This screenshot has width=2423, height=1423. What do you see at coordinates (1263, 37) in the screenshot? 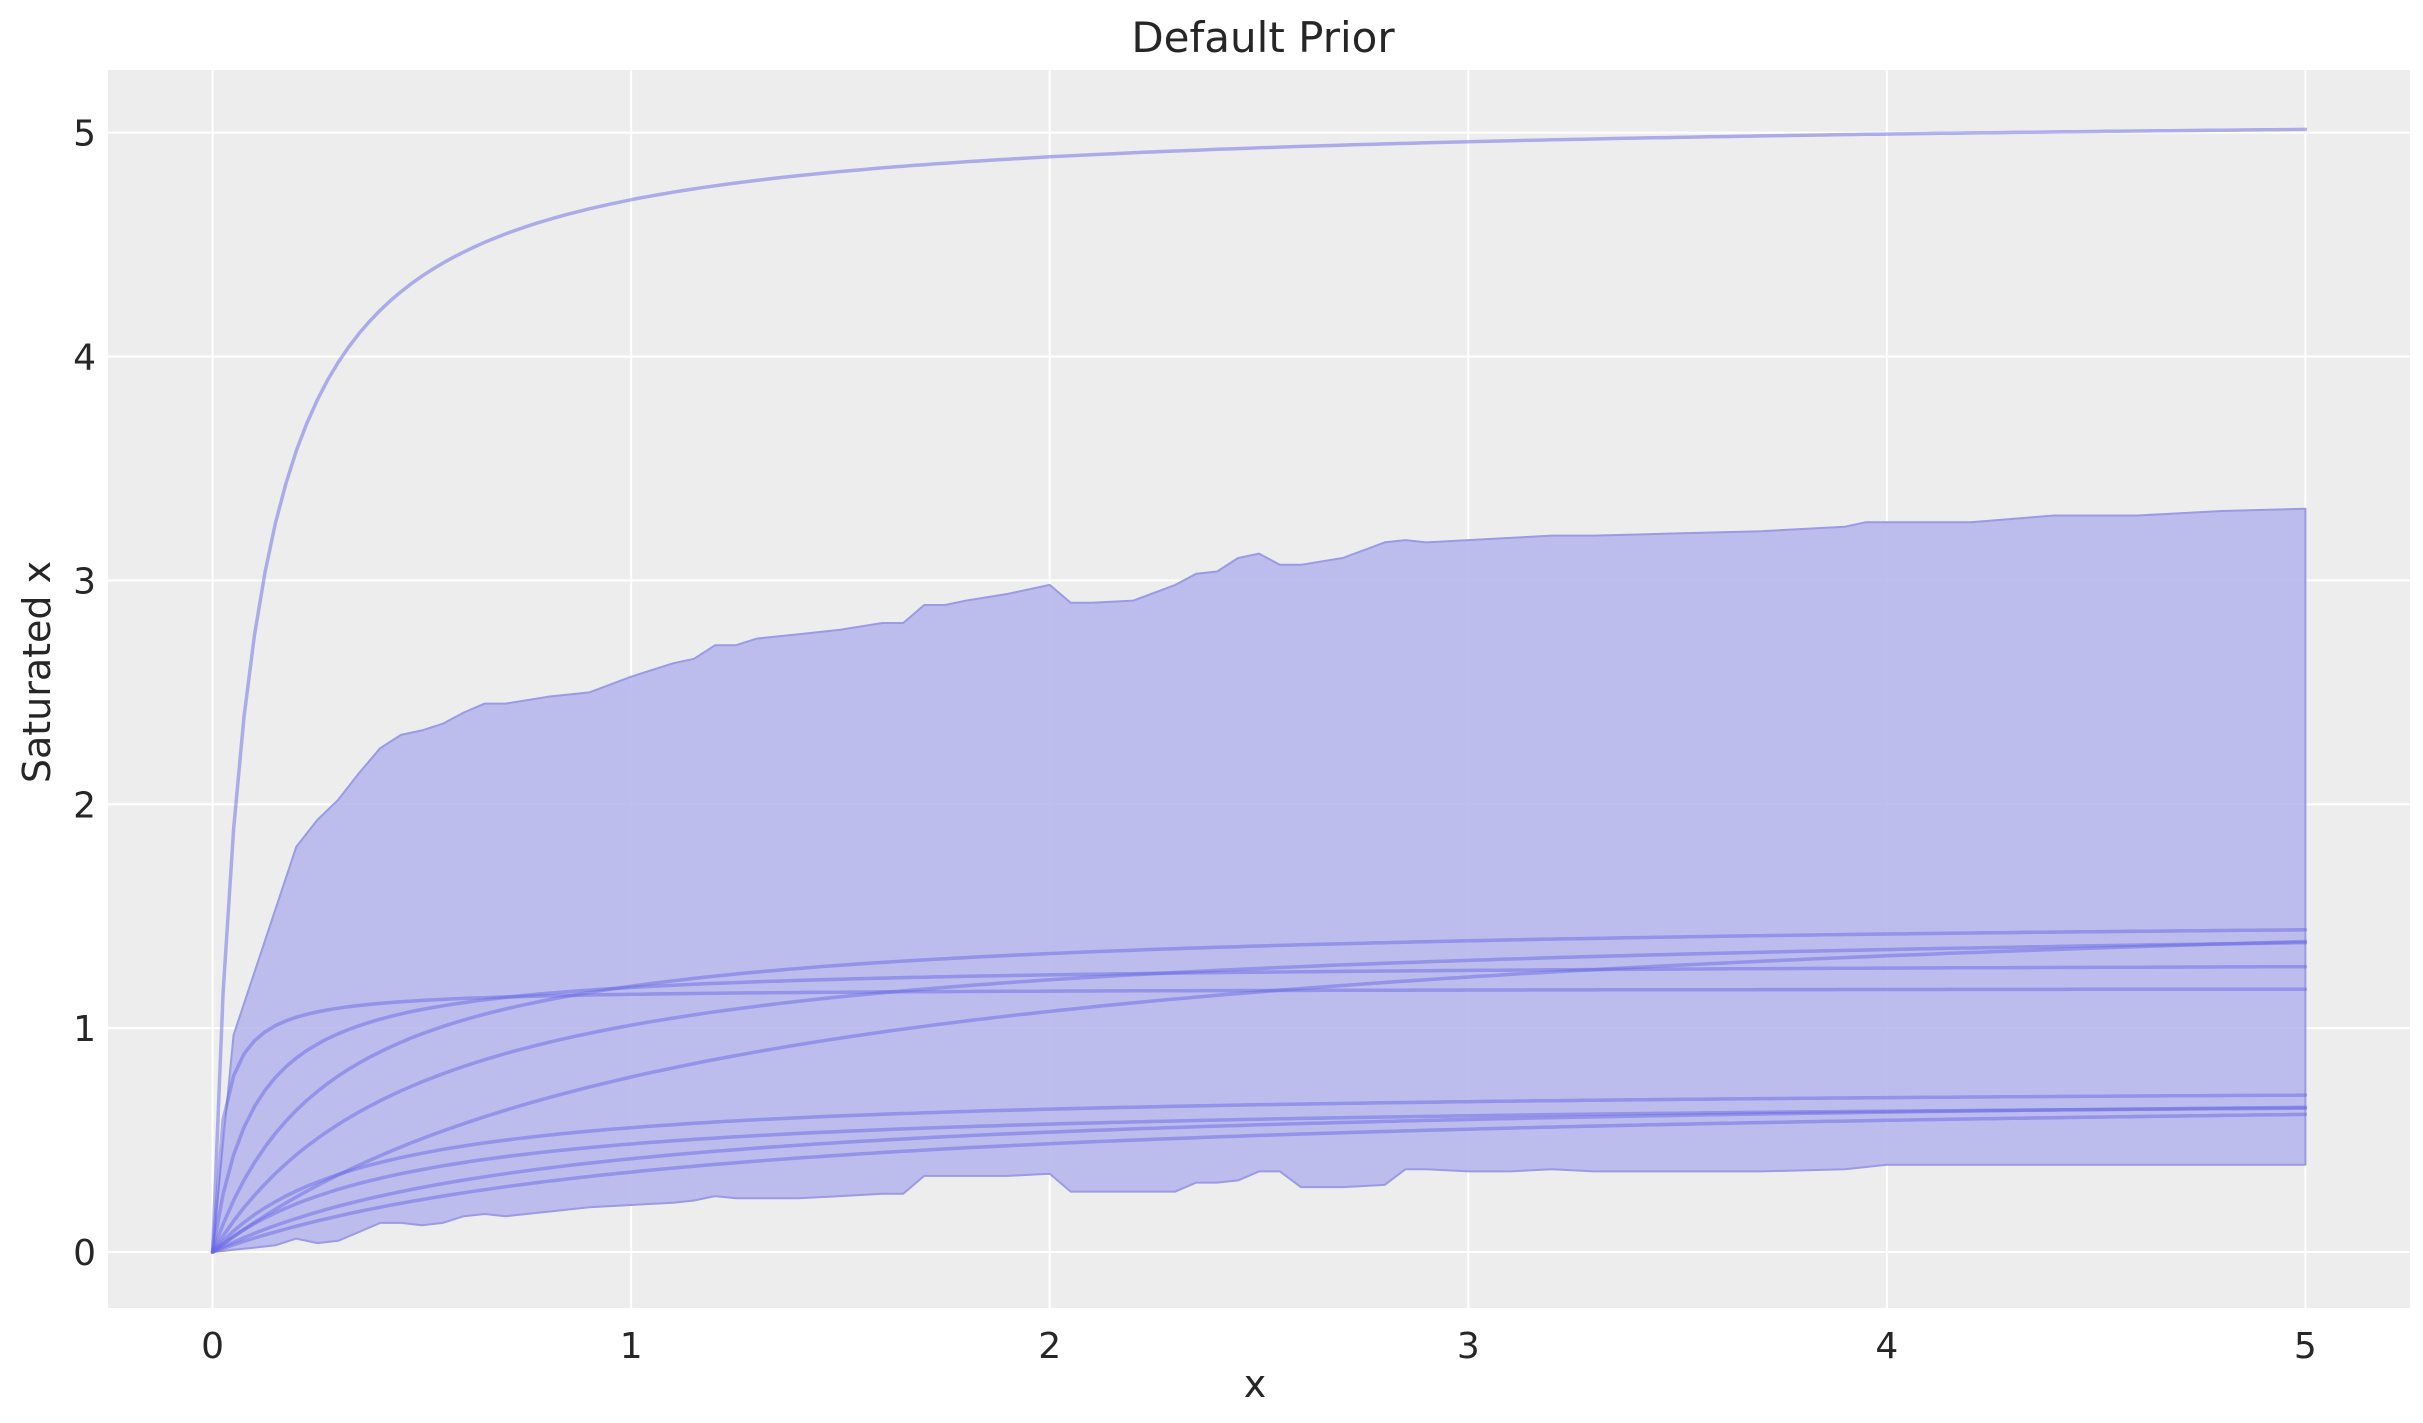
I see `chart-title: Default Prior` at bounding box center [1263, 37].